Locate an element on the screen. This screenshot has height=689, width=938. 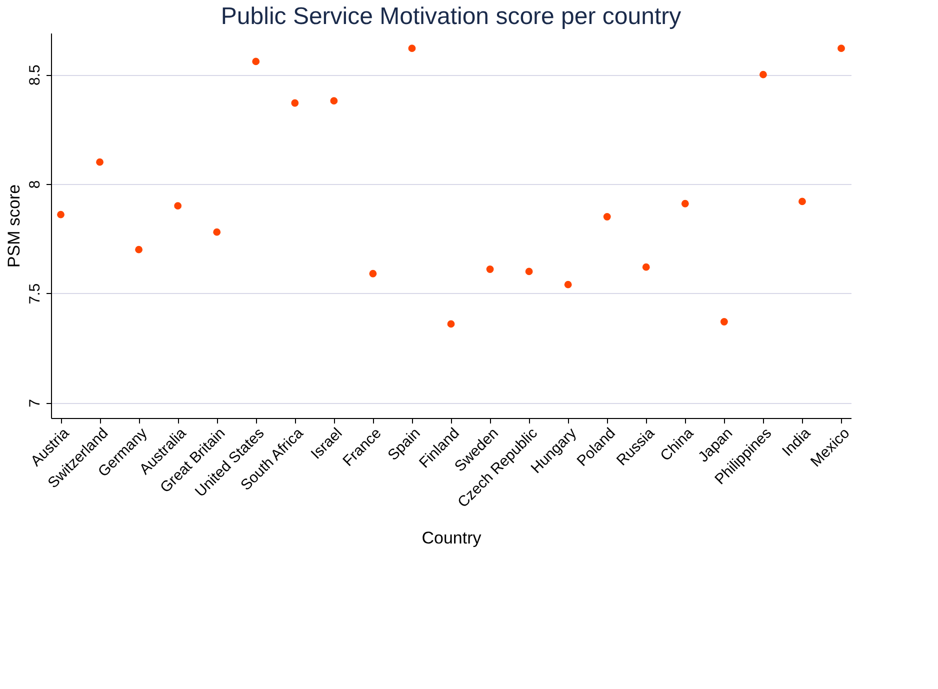
y-axis-title: PSM score is located at coordinates (14, 226).